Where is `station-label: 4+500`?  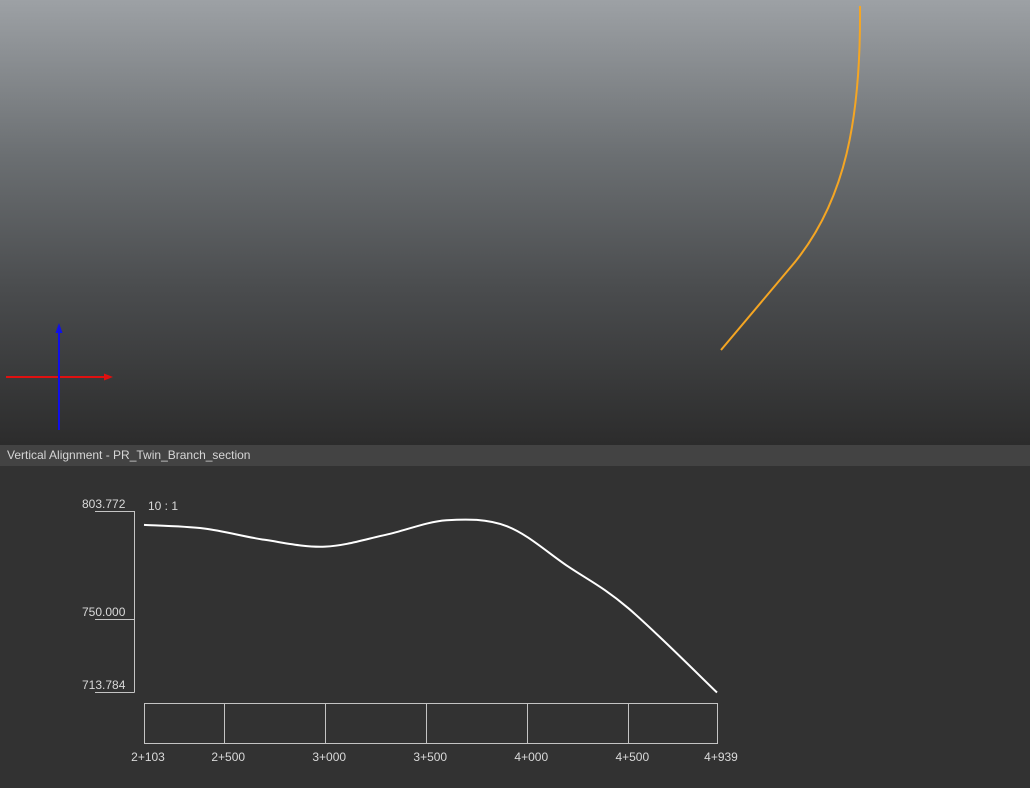
station-label: 4+500 is located at coordinates (632, 757).